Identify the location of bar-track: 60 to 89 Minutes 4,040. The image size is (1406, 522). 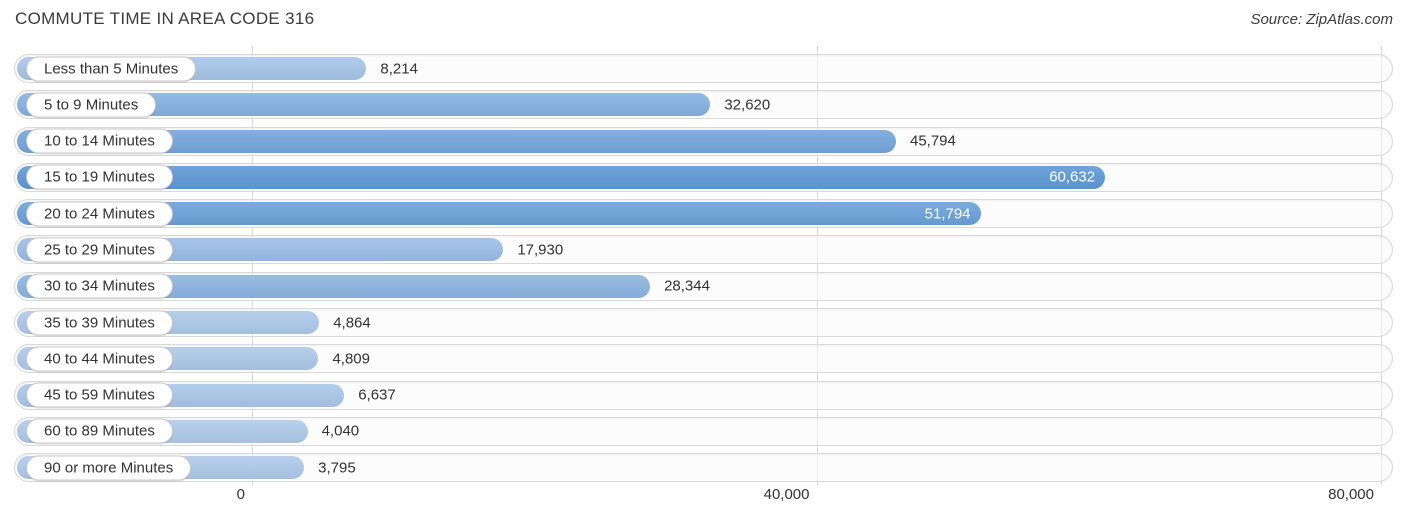
(703, 431).